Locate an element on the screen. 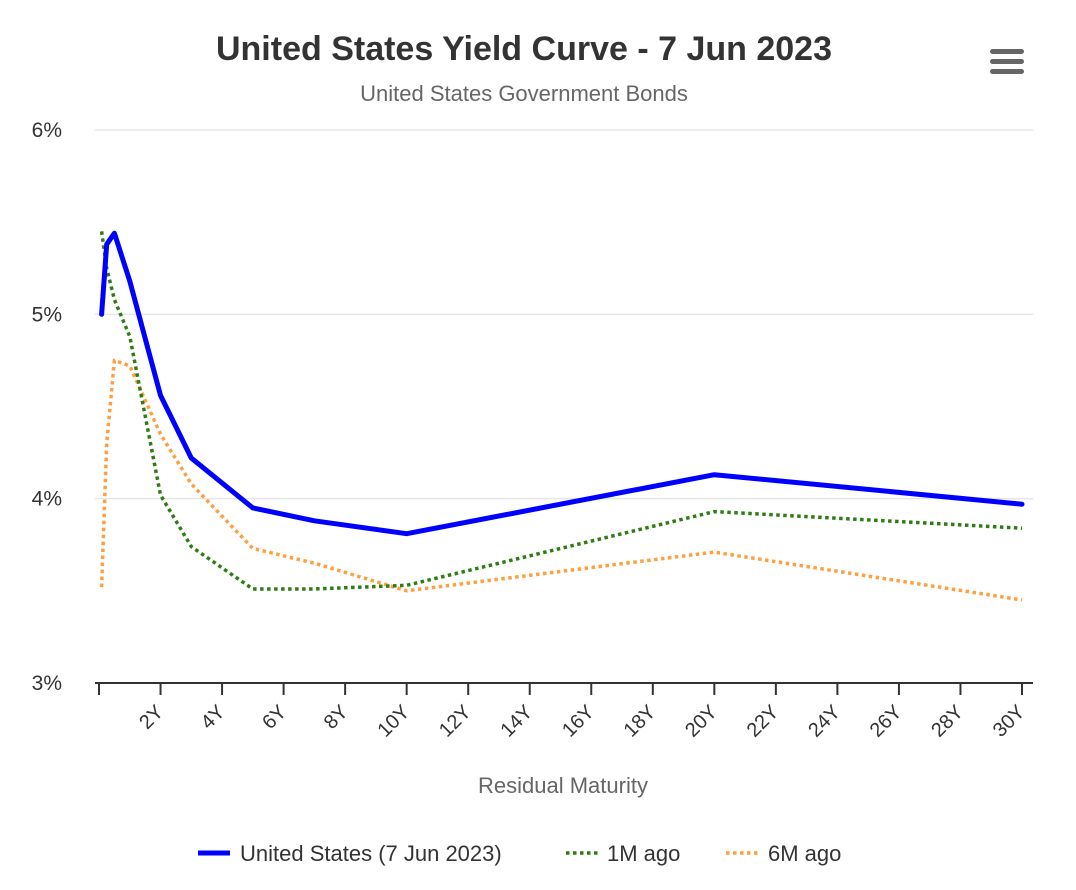  y-tick-label: 5% is located at coordinates (47, 314).